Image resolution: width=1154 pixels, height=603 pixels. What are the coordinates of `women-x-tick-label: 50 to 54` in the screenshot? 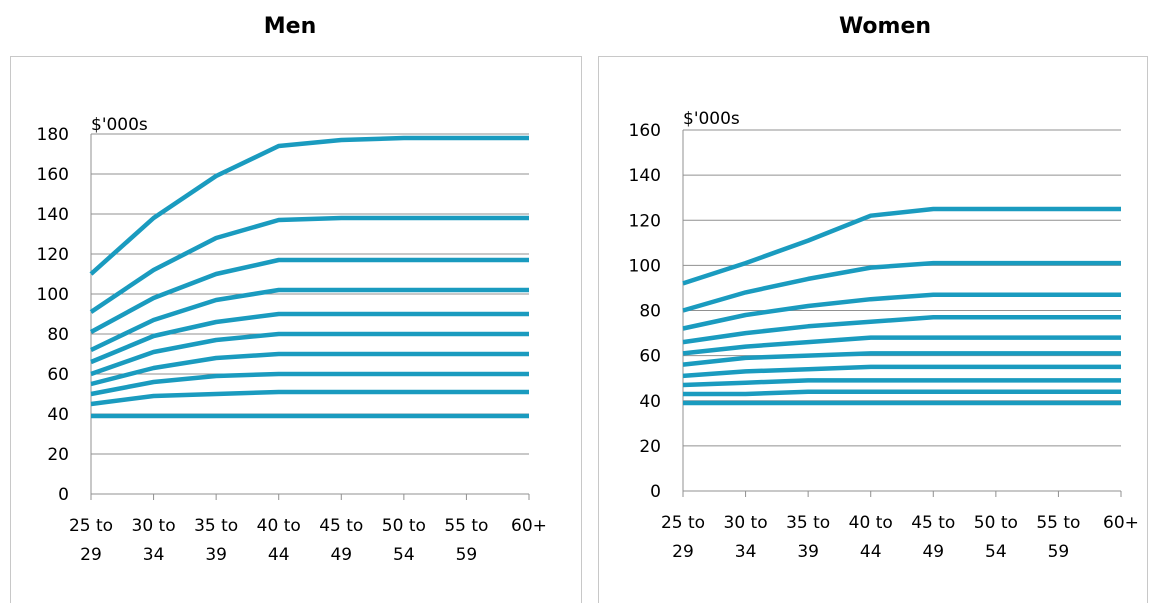 It's located at (996, 537).